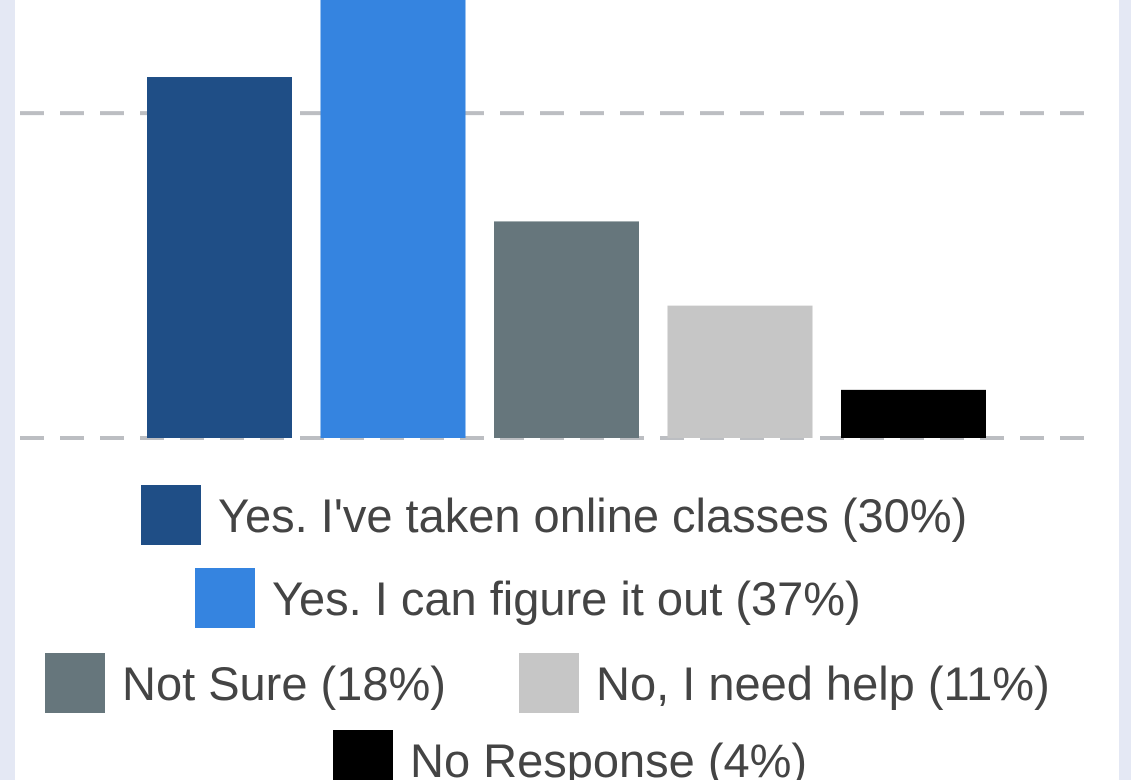  Describe the element at coordinates (608, 757) in the screenshot. I see `legend-label: No Response (4%)` at that location.